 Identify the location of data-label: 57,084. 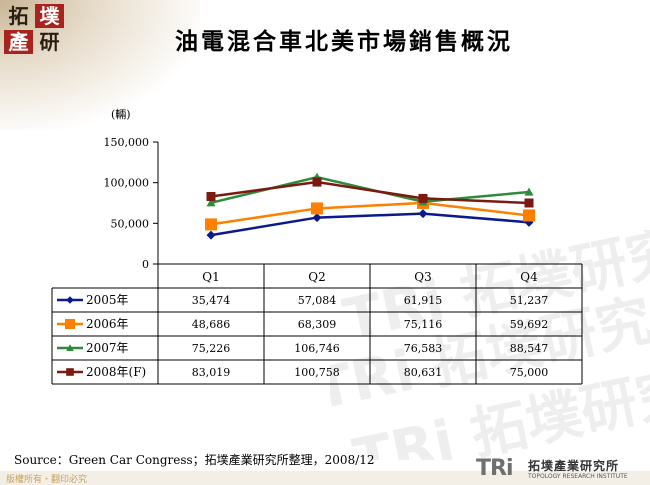
(317, 300).